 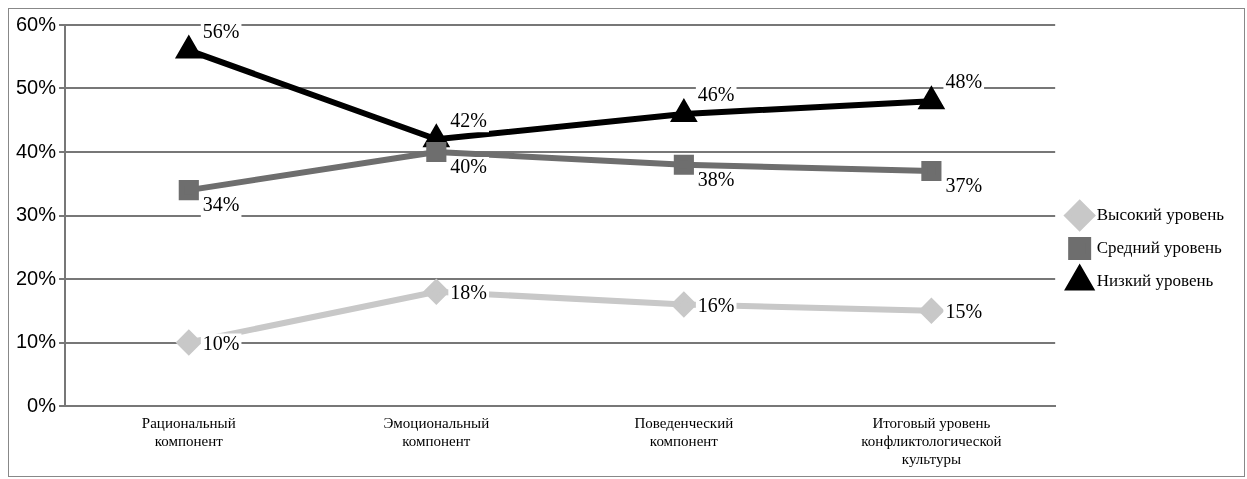 What do you see at coordinates (221, 342) in the screenshot?
I see `data-label: 10%` at bounding box center [221, 342].